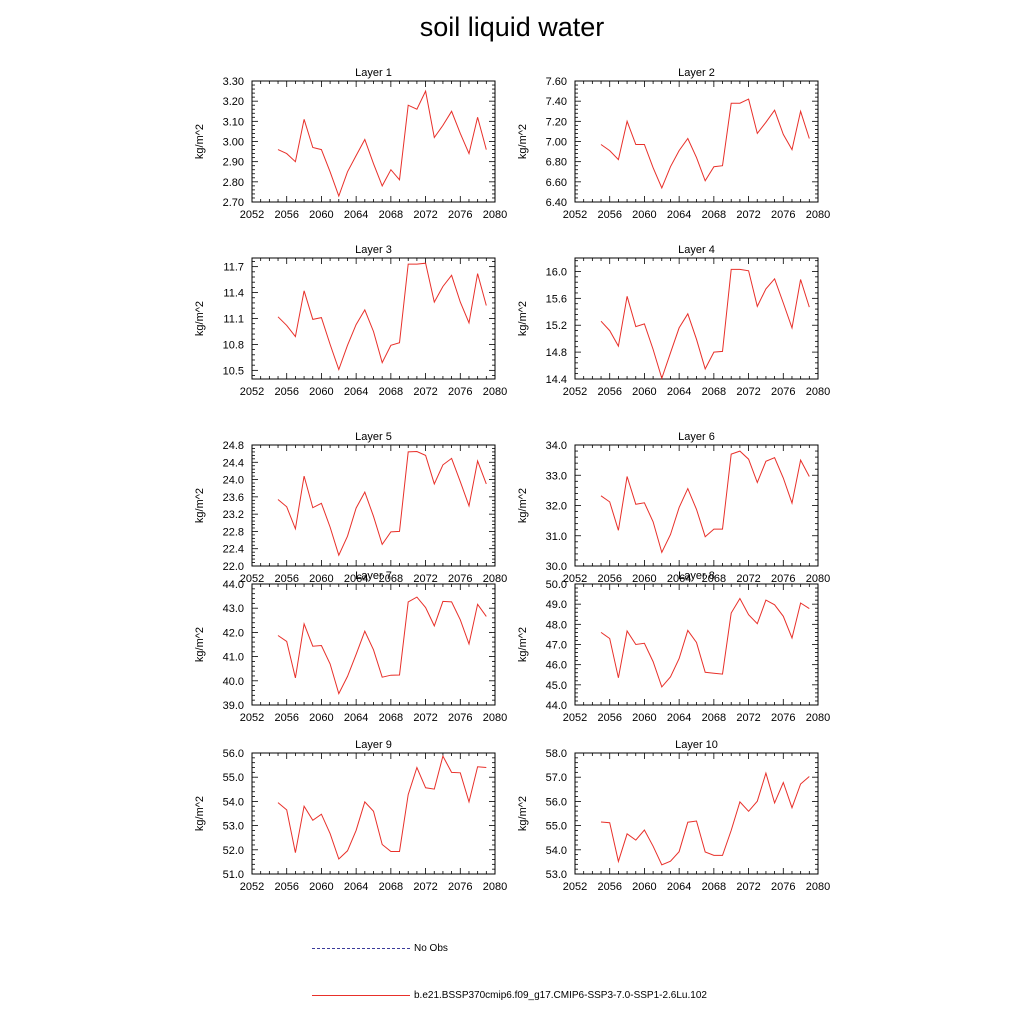  Describe the element at coordinates (556, 827) in the screenshot. I see `y-tick-label: 55.0` at that location.